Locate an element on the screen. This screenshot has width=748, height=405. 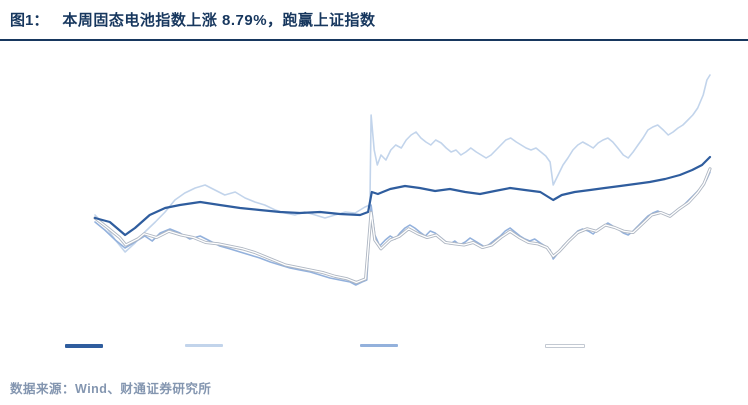
legend-swatch-light-blue is located at coordinates (204, 345).